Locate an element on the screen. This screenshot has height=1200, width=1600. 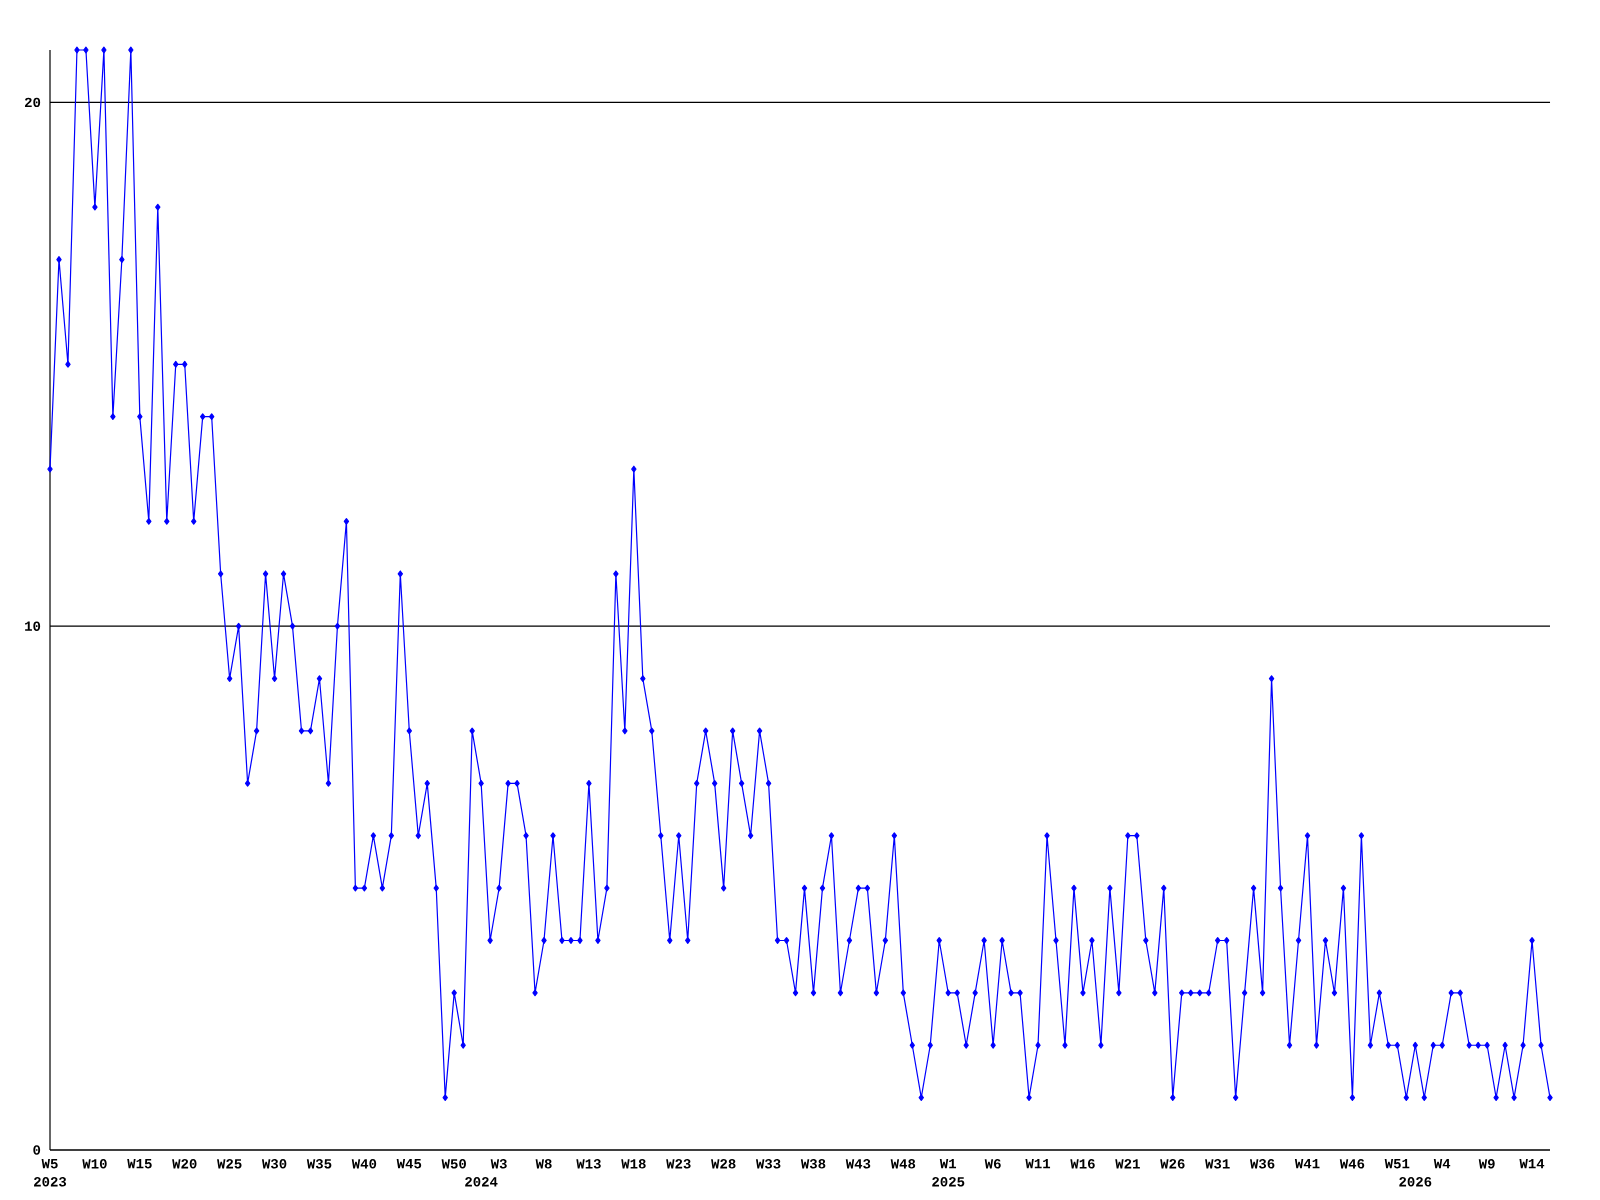
x-tick-label: W43 is located at coordinates (858, 1164).